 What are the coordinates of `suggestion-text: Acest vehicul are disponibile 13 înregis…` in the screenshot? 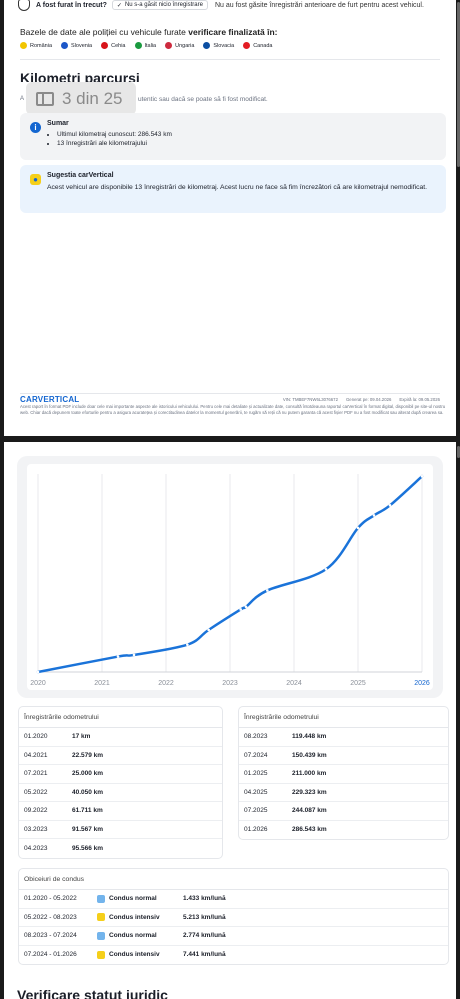 It's located at (237, 187).